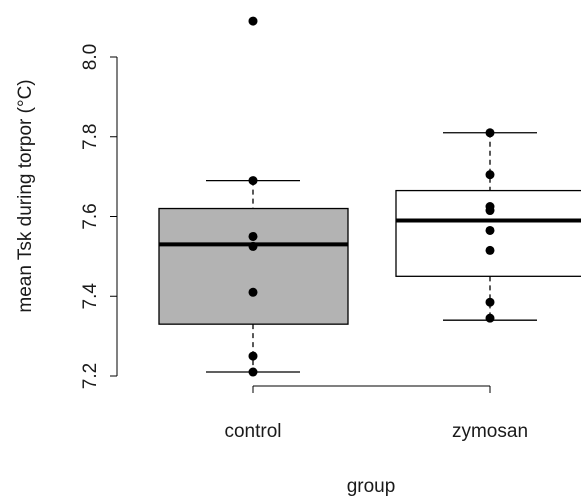 The image size is (581, 496). What do you see at coordinates (252, 431) in the screenshot?
I see `x-tick-label: control` at bounding box center [252, 431].